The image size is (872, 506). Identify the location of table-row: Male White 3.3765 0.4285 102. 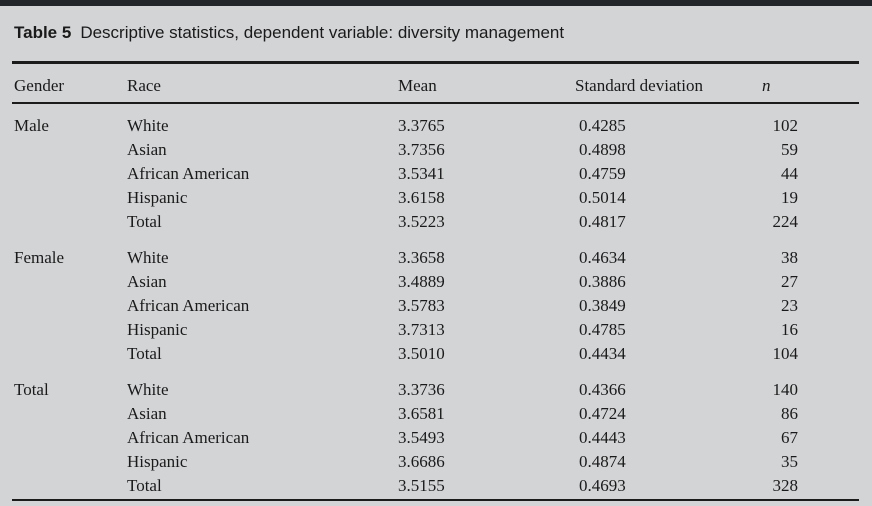
(436, 126).